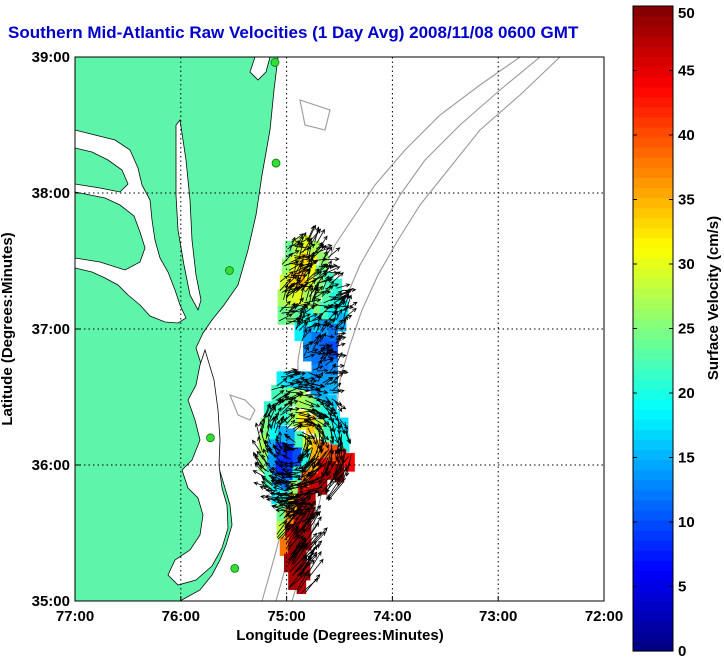 This screenshot has height=659, width=724. What do you see at coordinates (686, 522) in the screenshot?
I see `colorbar-tick-label: 10` at bounding box center [686, 522].